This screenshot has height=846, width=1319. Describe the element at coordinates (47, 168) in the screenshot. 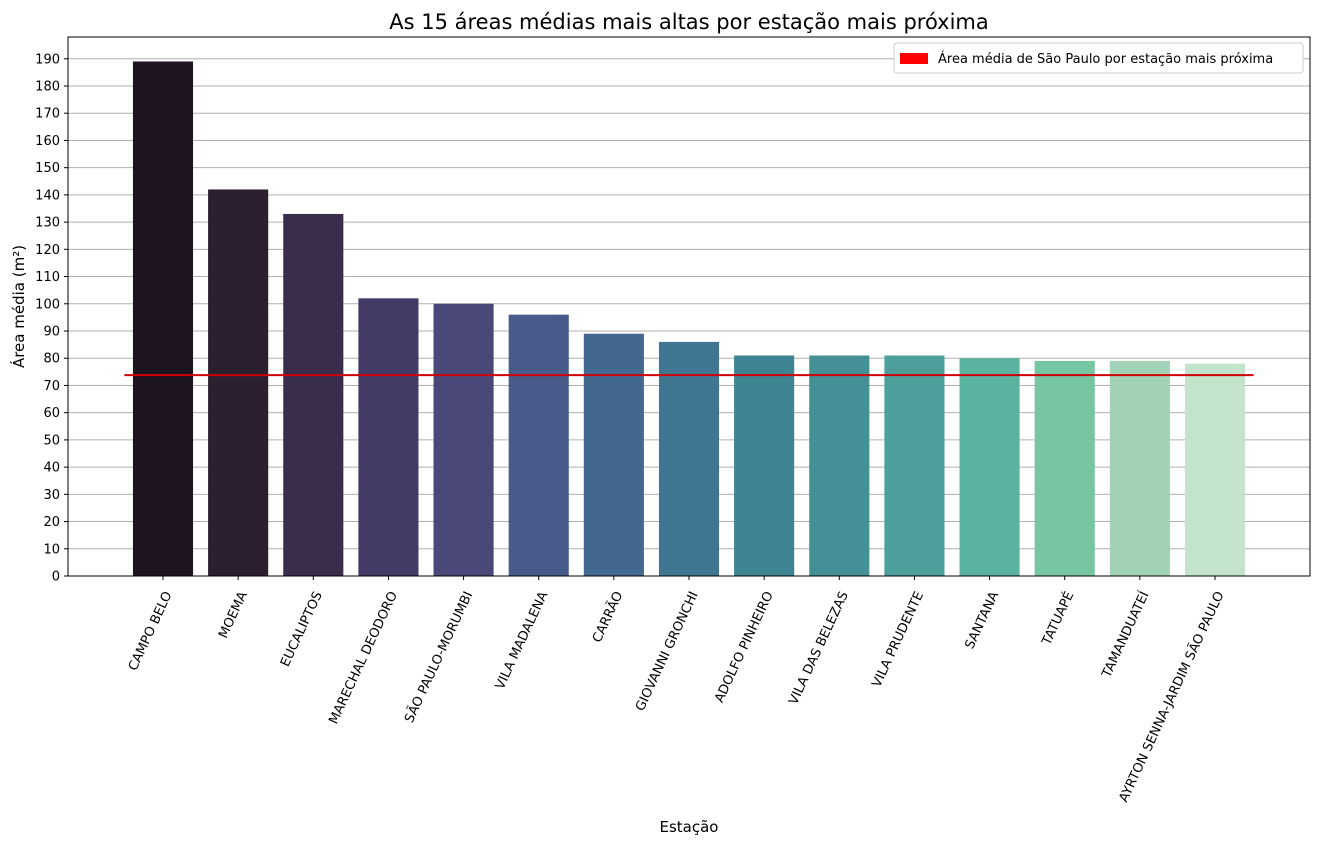

I see `y-tick-label: 150` at that location.